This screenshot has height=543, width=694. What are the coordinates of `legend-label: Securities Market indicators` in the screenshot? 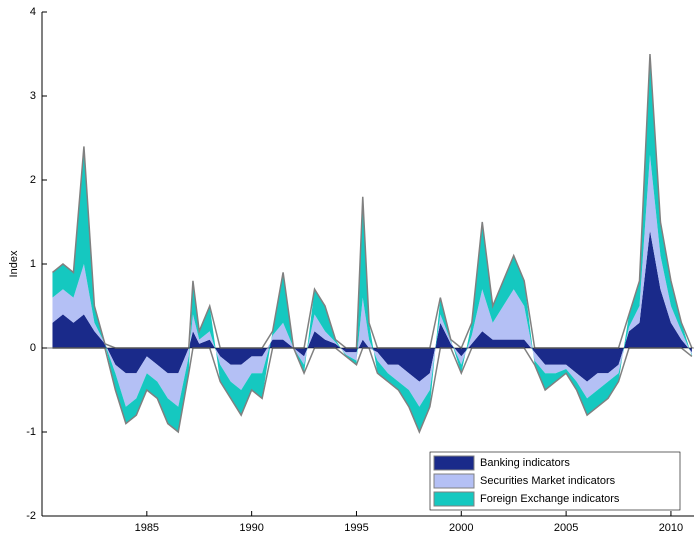 It's located at (548, 481).